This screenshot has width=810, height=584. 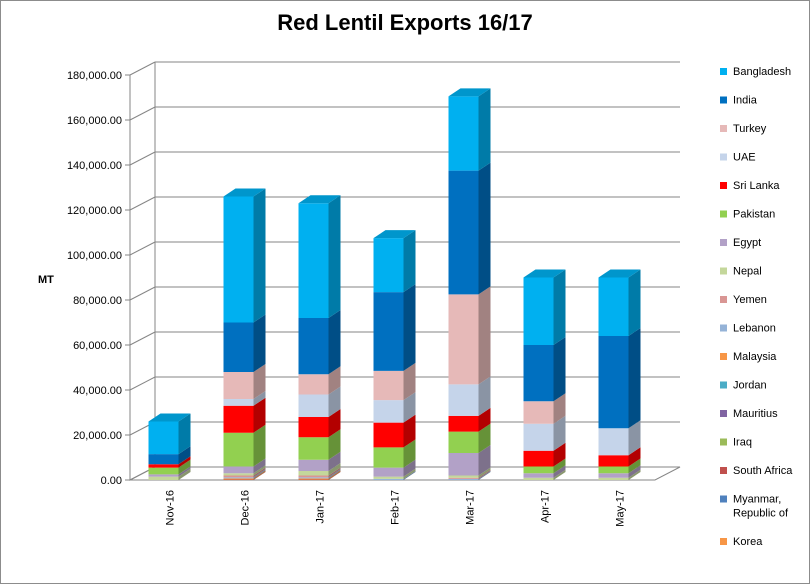 I want to click on legend-item: India, so click(x=739, y=101).